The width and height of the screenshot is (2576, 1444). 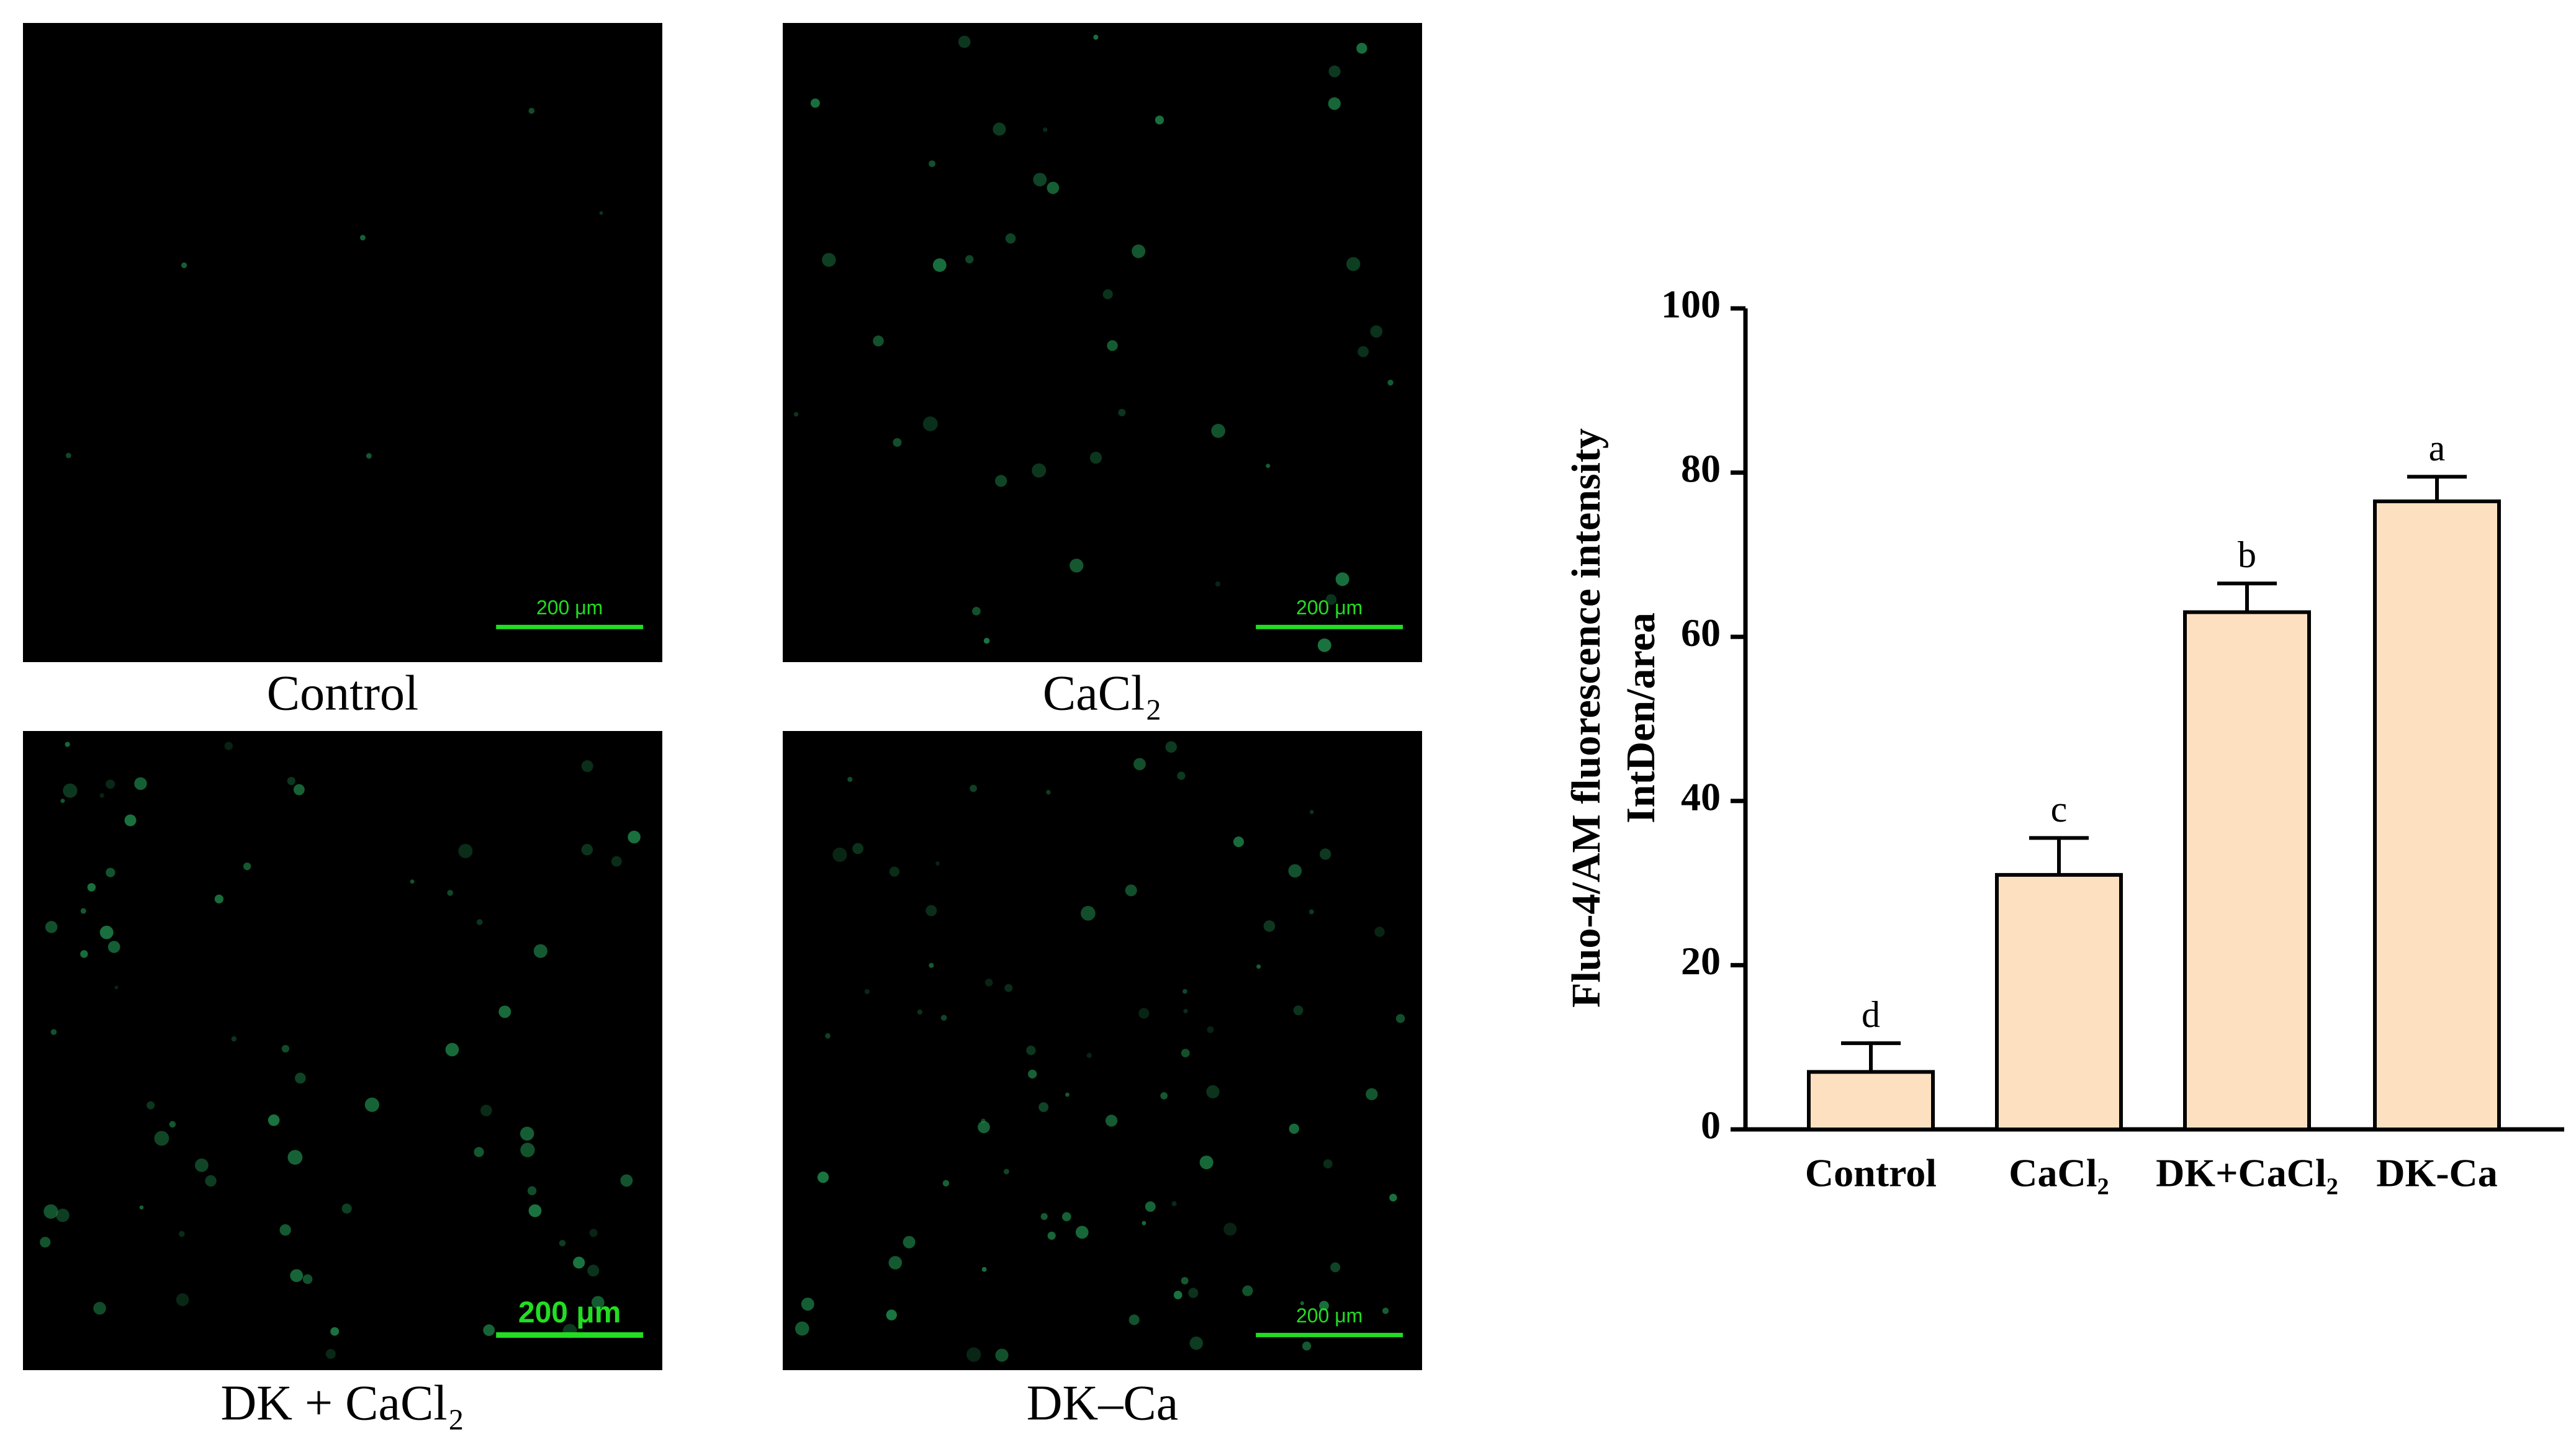 I want to click on y-axis-label-line: IntDen/area, so click(x=1641, y=717).